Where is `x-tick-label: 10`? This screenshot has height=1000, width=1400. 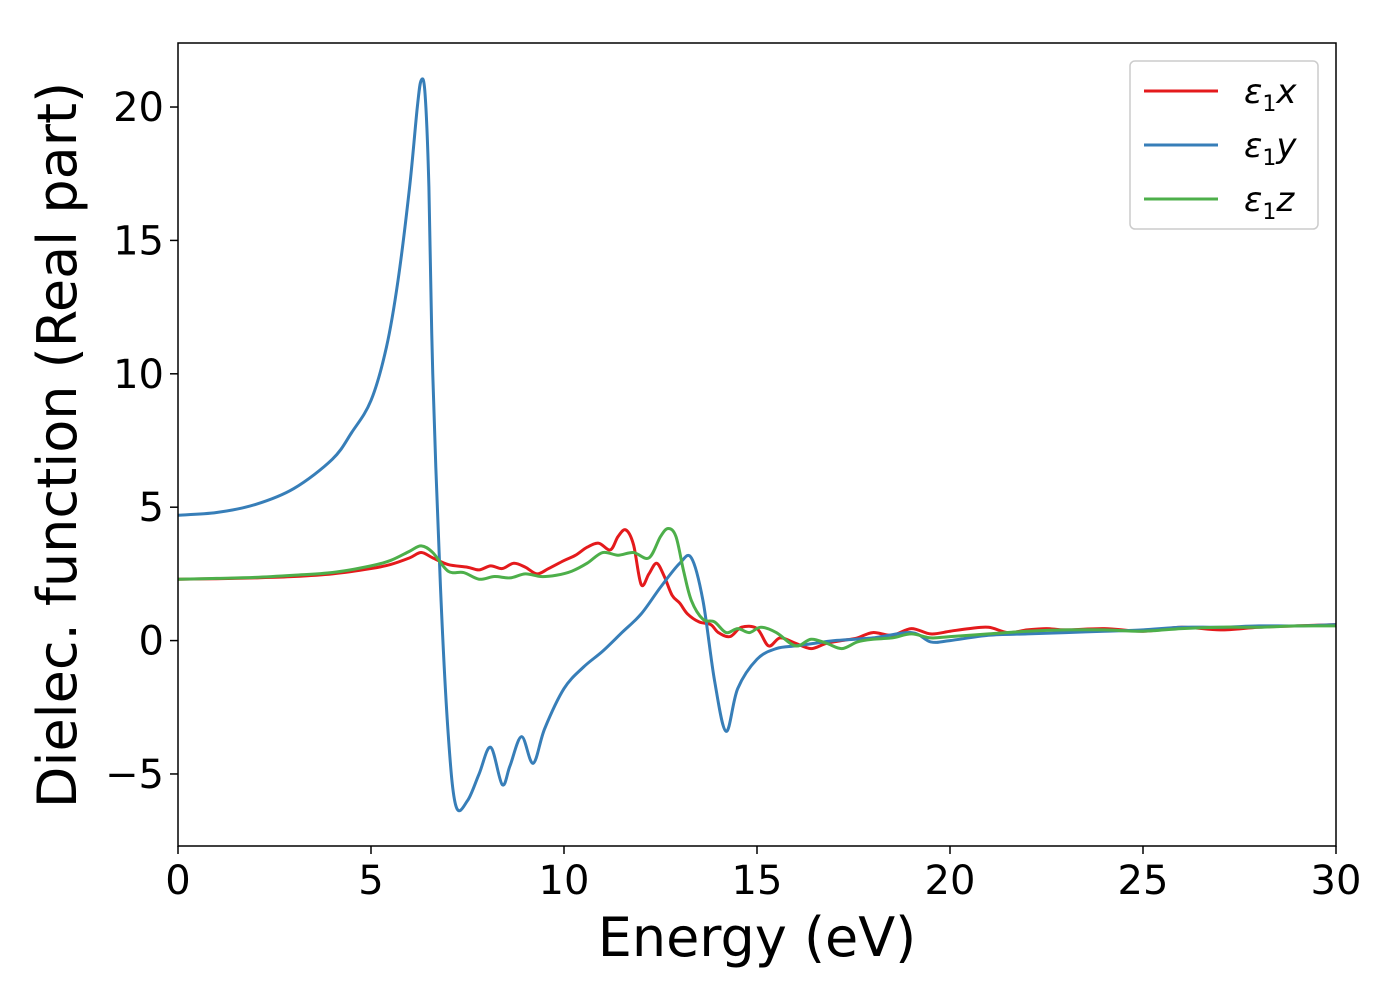 x-tick-label: 10 is located at coordinates (564, 881).